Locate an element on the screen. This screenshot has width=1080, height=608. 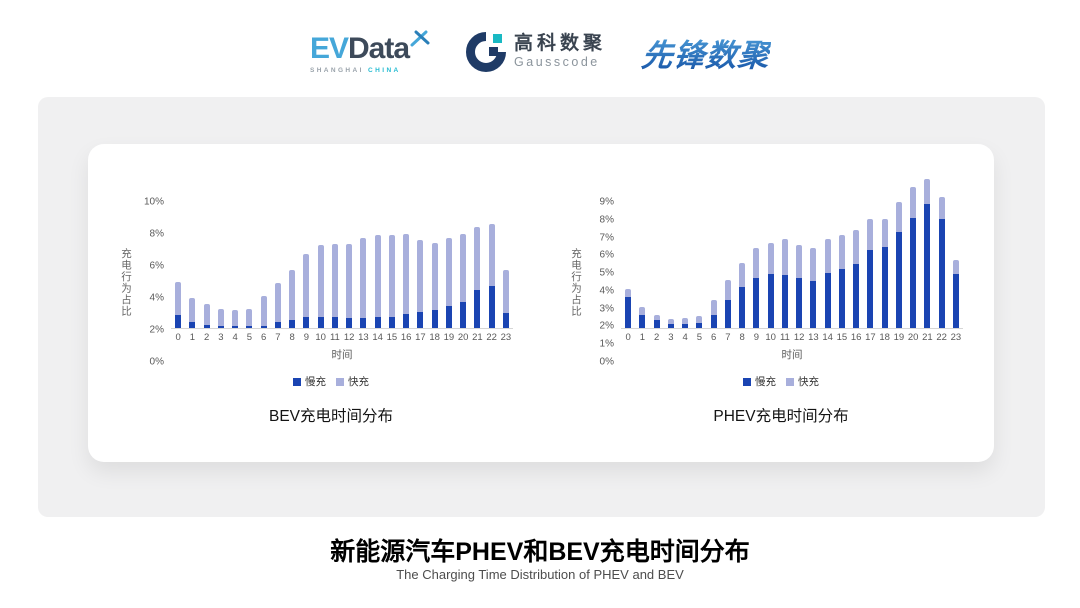
x-tick-label: 16 is located at coordinates (406, 337).